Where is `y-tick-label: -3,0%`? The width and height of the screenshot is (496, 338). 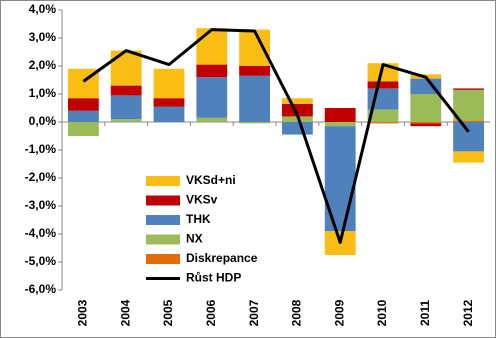 y-tick-label: -3,0% is located at coordinates (41, 205).